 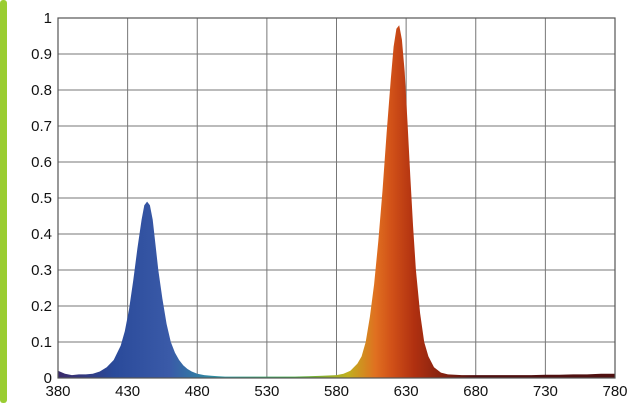 I want to click on x-tick-label-8: 780, so click(x=614, y=391).